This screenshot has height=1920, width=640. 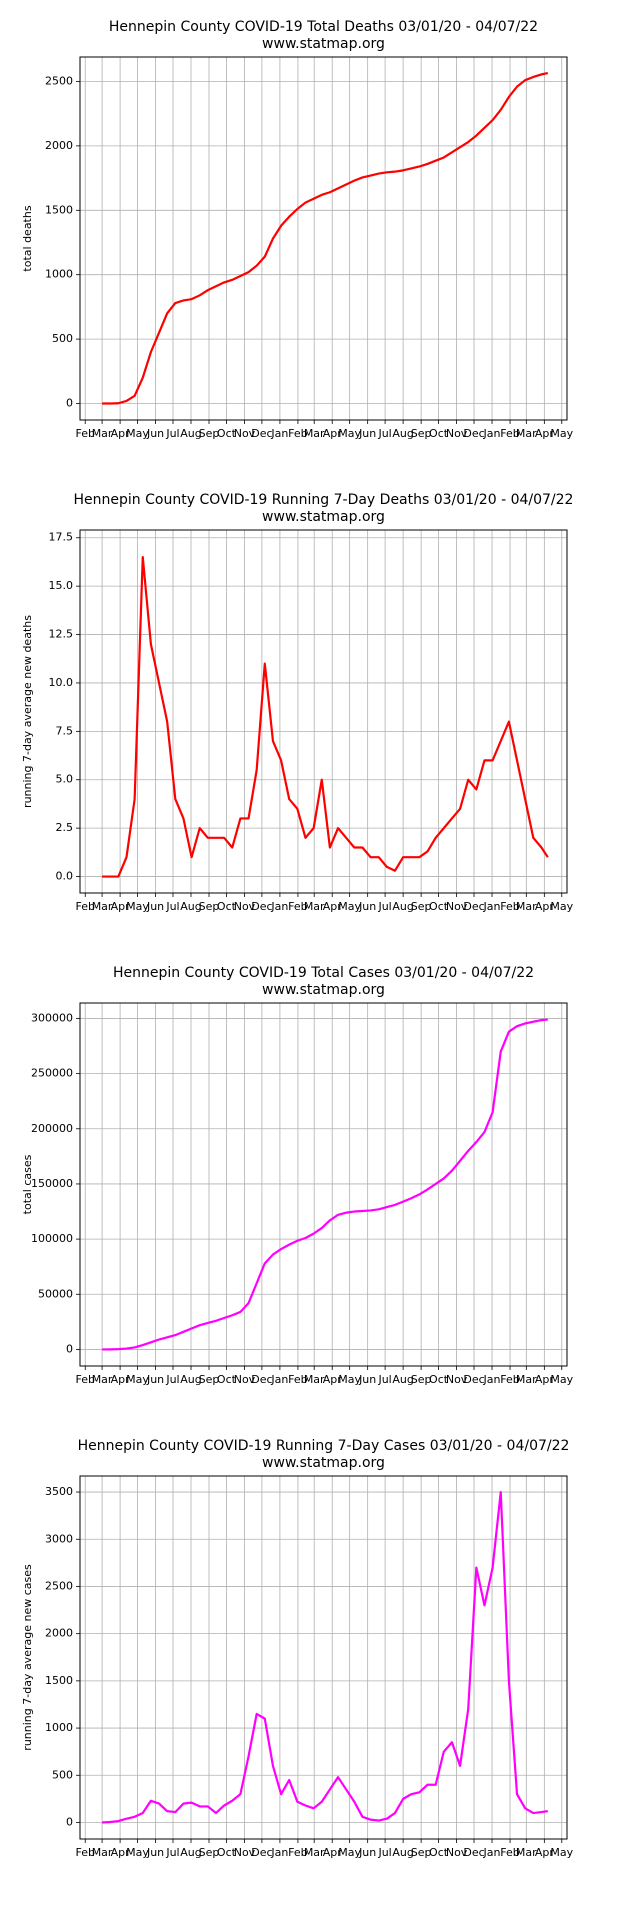 What do you see at coordinates (325, 1184) in the screenshot?
I see `data-line` at bounding box center [325, 1184].